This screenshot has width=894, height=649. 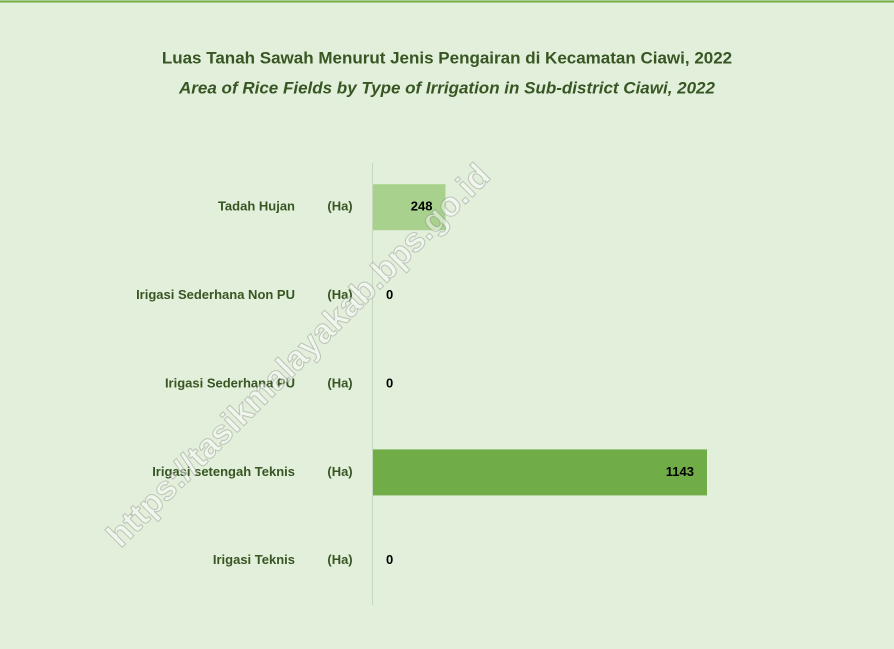 I want to click on category-label: Irigasi setengah Teknis, so click(x=223, y=471).